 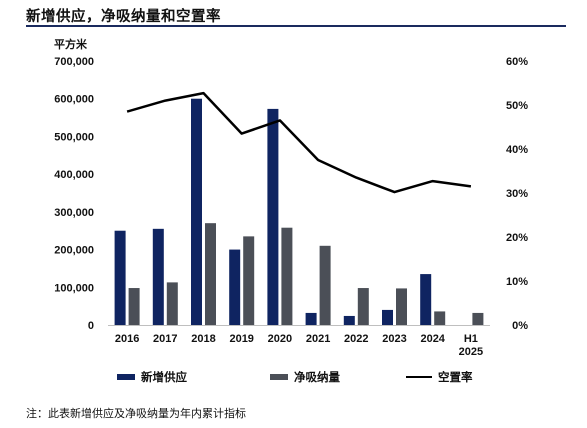 I want to click on y-left-tick-label: 500,000, so click(x=74, y=137).